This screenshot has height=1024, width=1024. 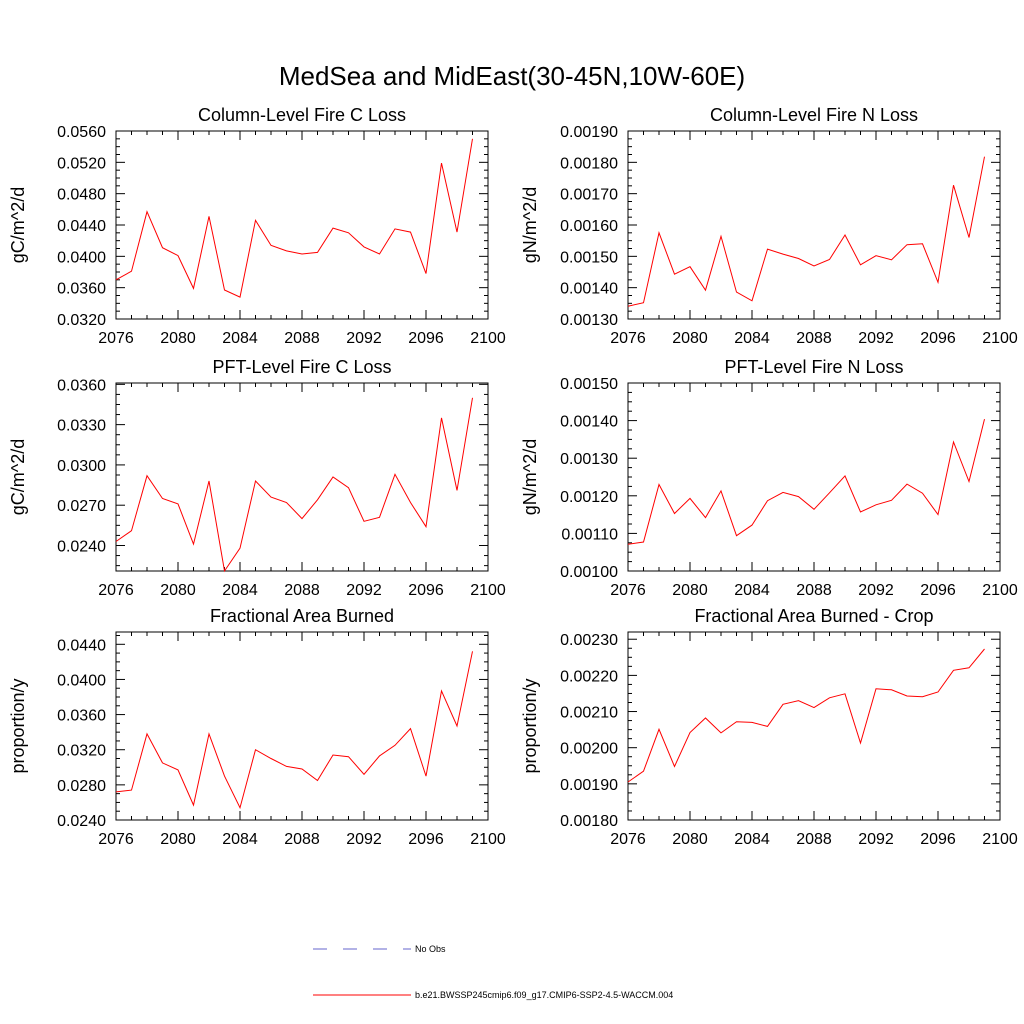 I want to click on y-tick-label: 0.00170, so click(x=589, y=195).